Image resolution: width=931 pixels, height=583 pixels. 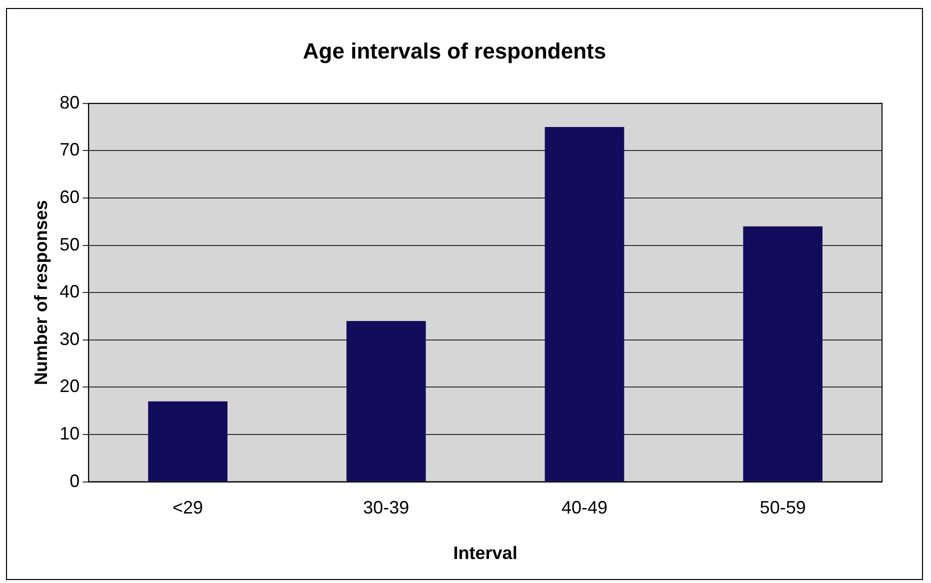 I want to click on y-tick-label: 70, so click(x=70, y=150).